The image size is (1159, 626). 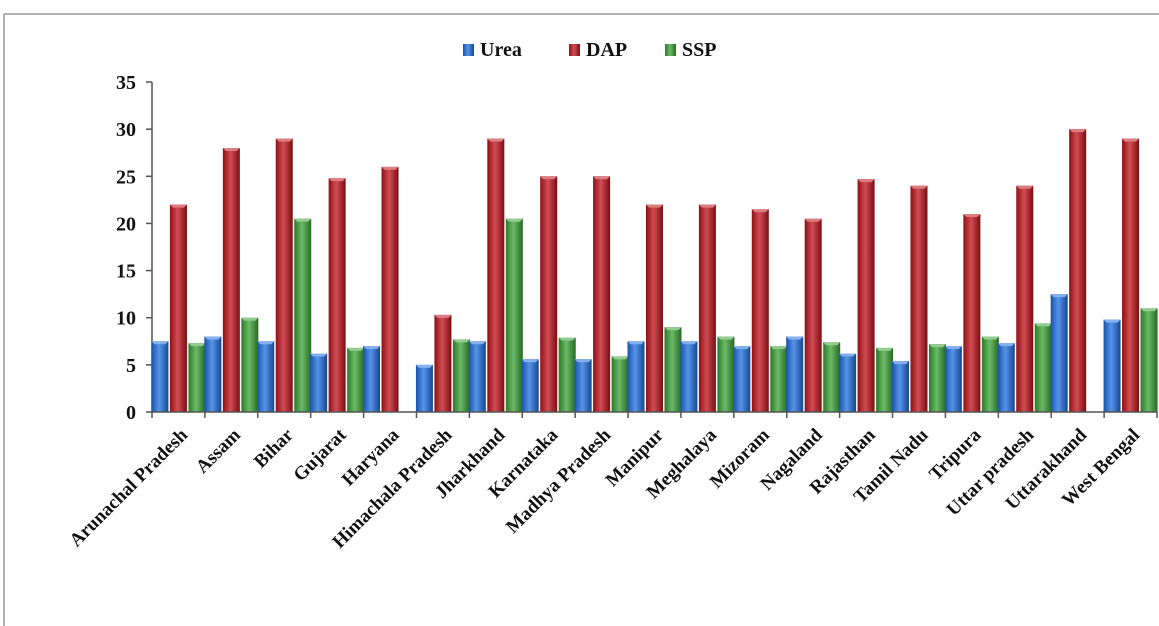 I want to click on y-tick-label: 20, so click(x=126, y=224).